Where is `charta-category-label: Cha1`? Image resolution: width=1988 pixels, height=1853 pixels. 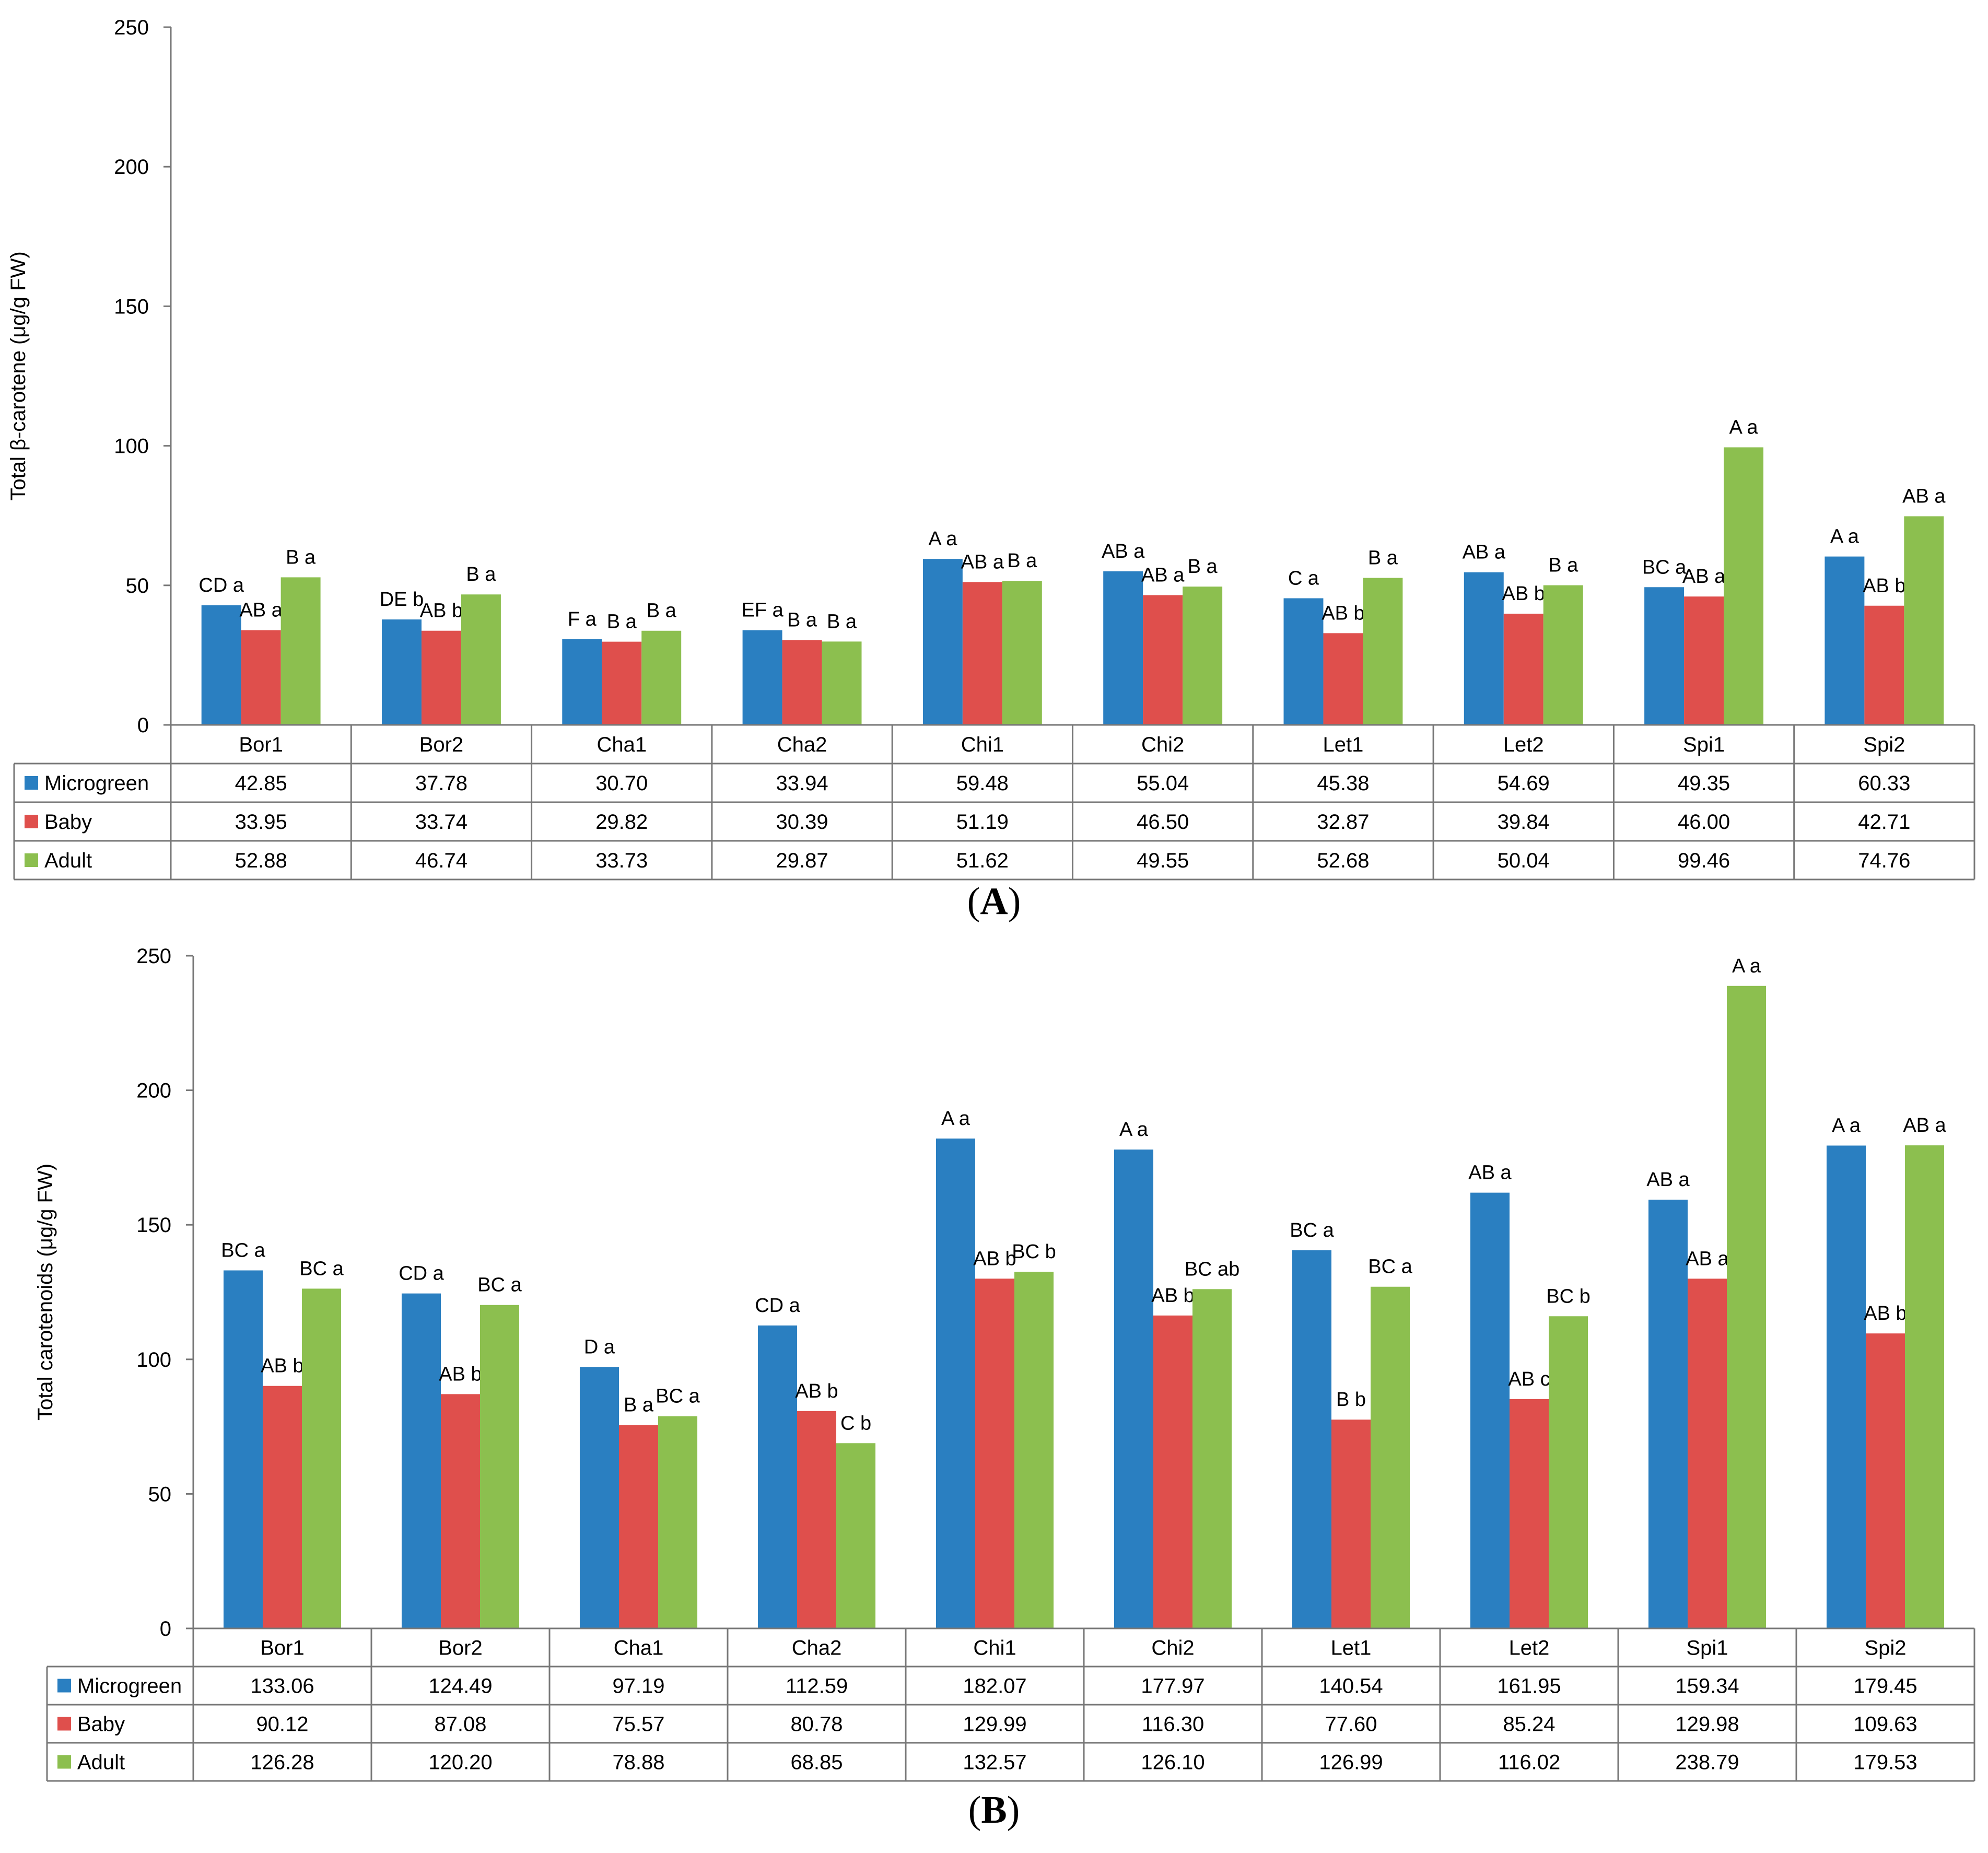
charta-category-label: Cha1 is located at coordinates (622, 744).